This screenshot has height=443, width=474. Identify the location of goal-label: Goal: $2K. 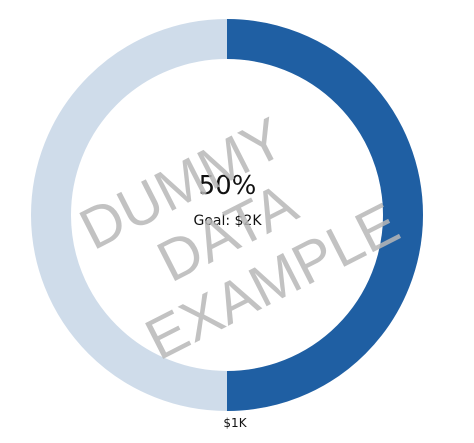
(227, 221).